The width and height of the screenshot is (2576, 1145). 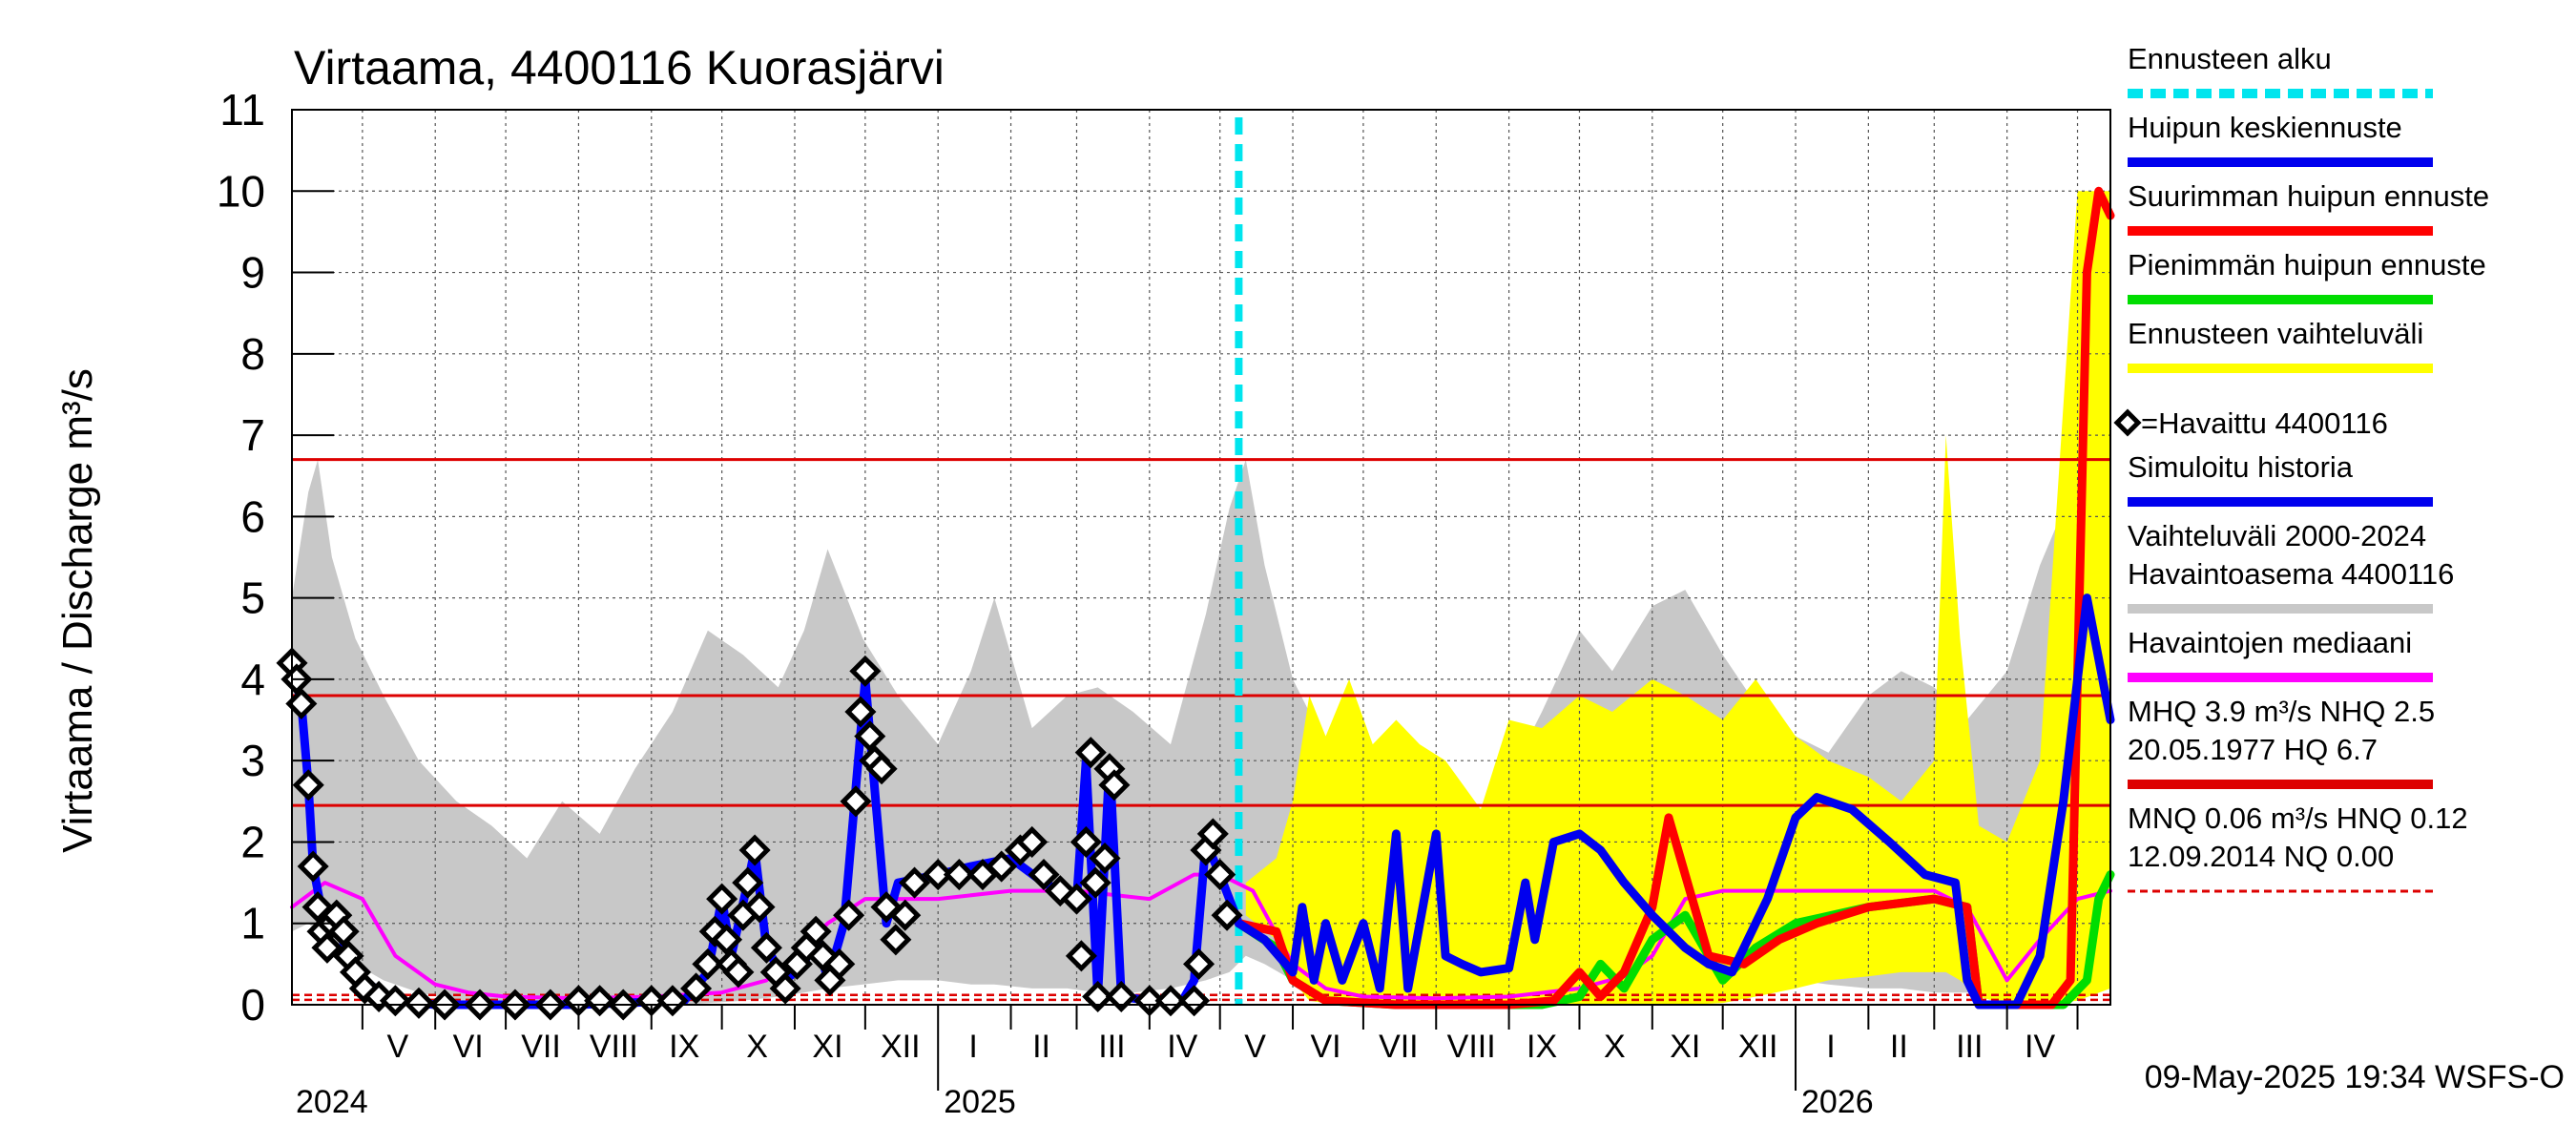 What do you see at coordinates (252, 1005) in the screenshot?
I see `y-tick-label: 0` at bounding box center [252, 1005].